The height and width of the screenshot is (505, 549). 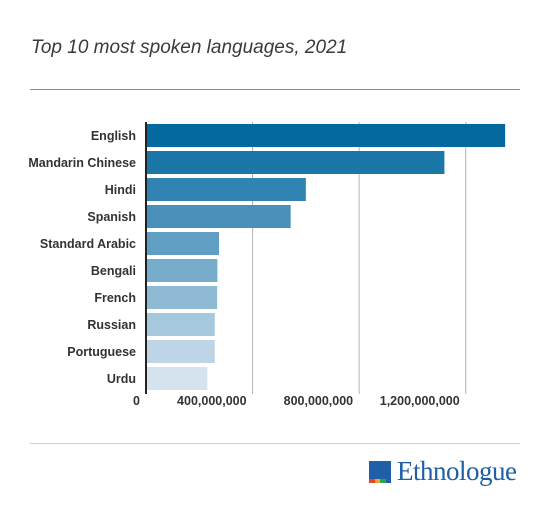 I want to click on category-label: Bengali, so click(x=113, y=271).